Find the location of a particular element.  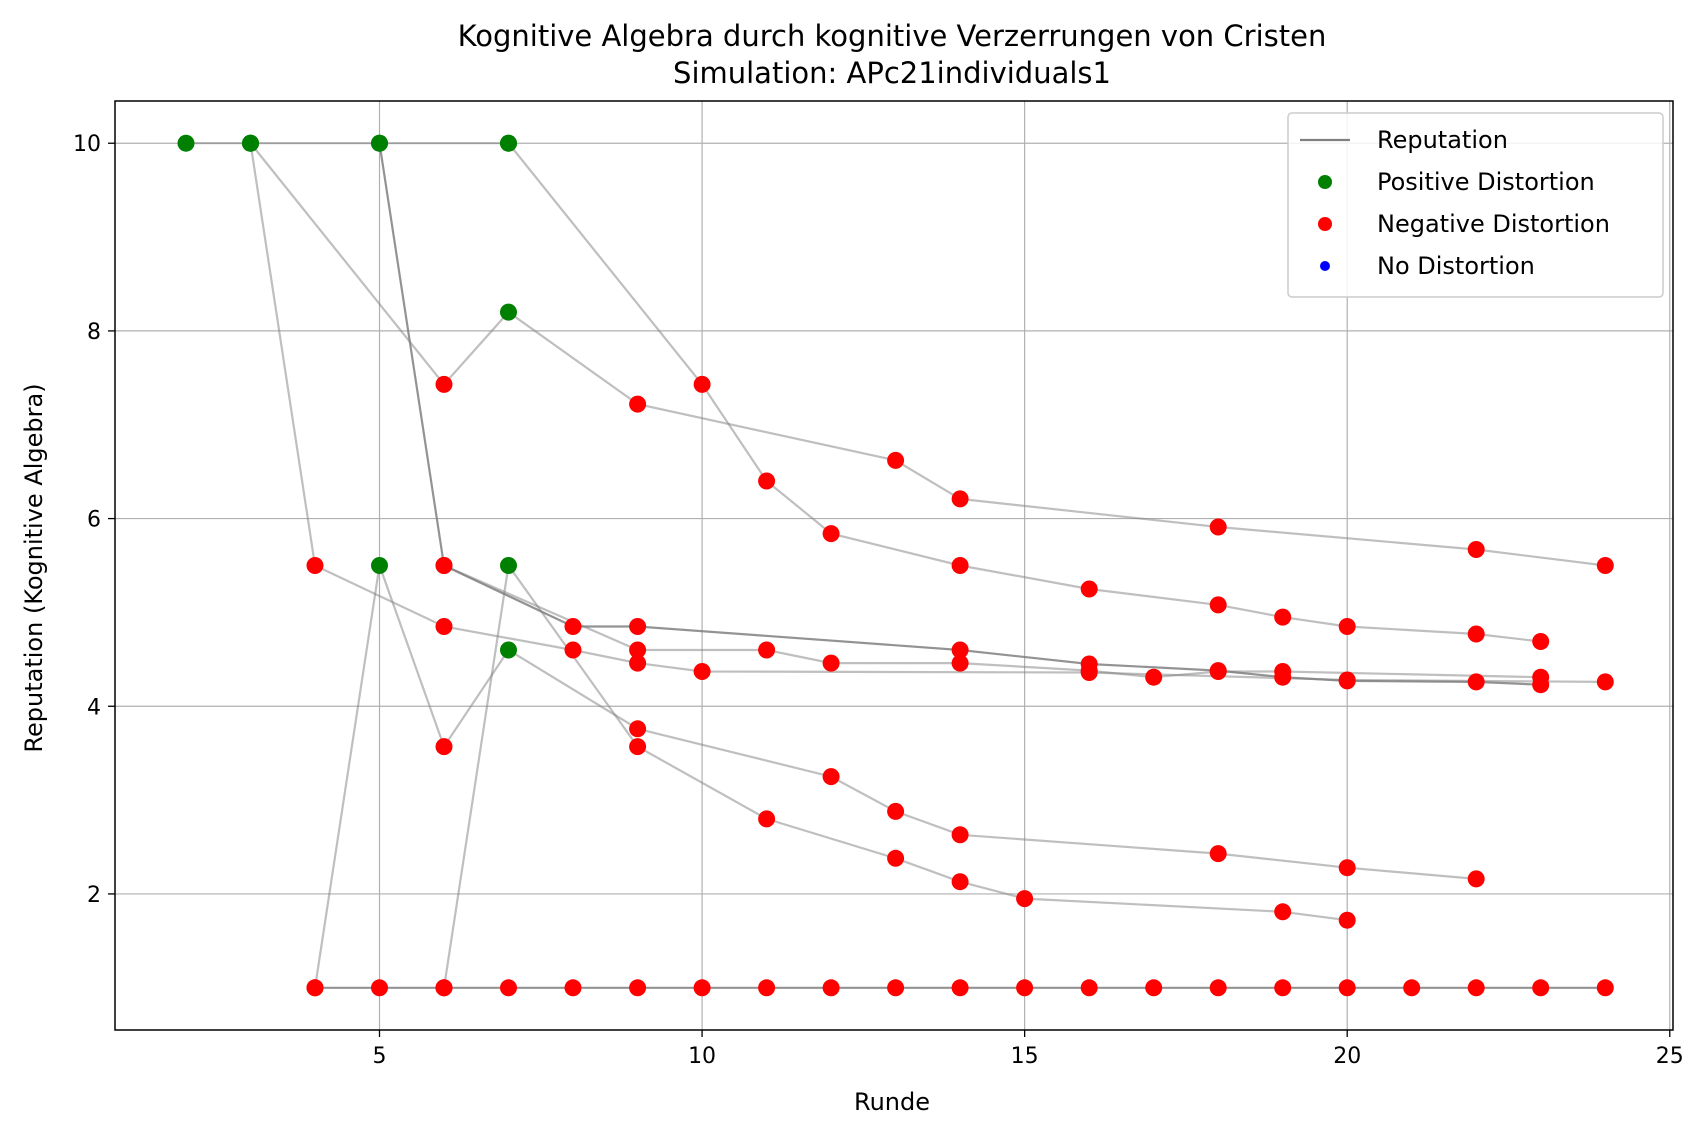

y-axis-ticks: 2 4 6 8 10 is located at coordinates (94, 520).